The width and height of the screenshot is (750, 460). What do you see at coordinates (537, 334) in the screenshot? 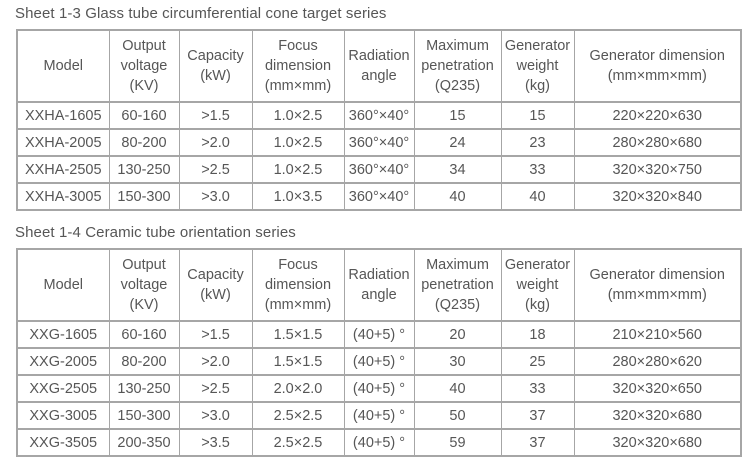
I see `table-cell: 18` at bounding box center [537, 334].